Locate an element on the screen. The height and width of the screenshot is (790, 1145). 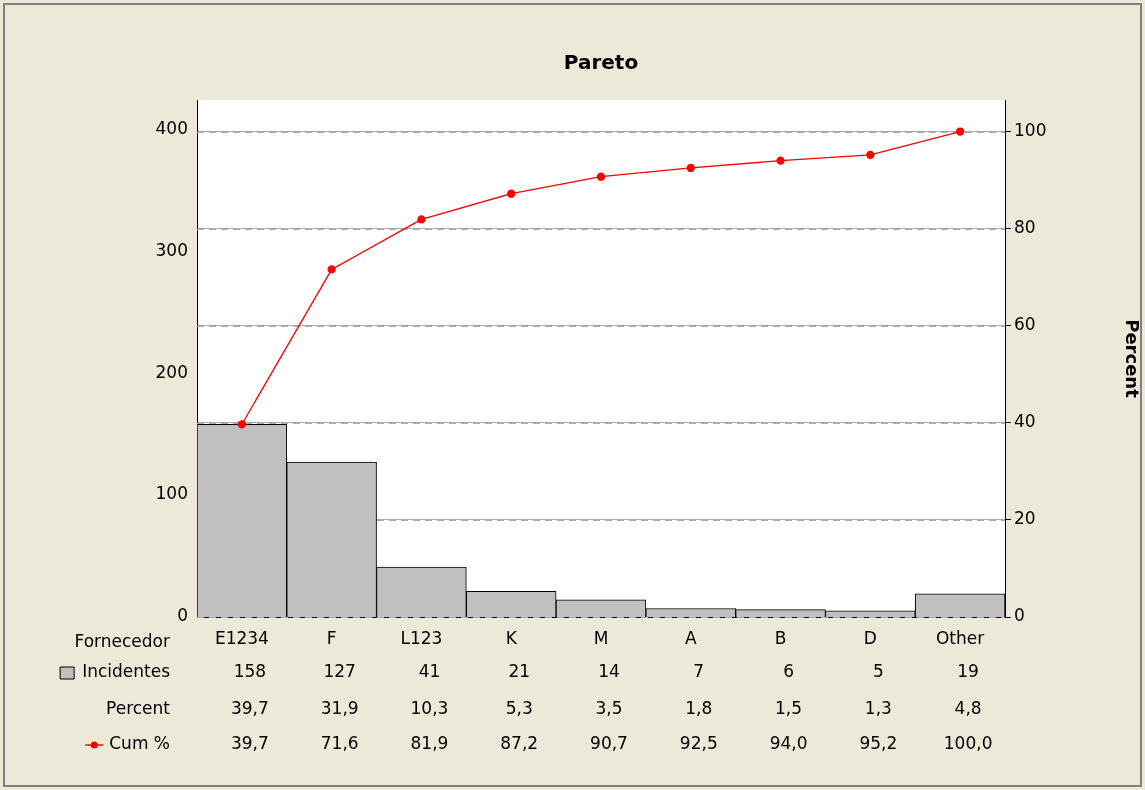
x-tick-label: D is located at coordinates (870, 637).